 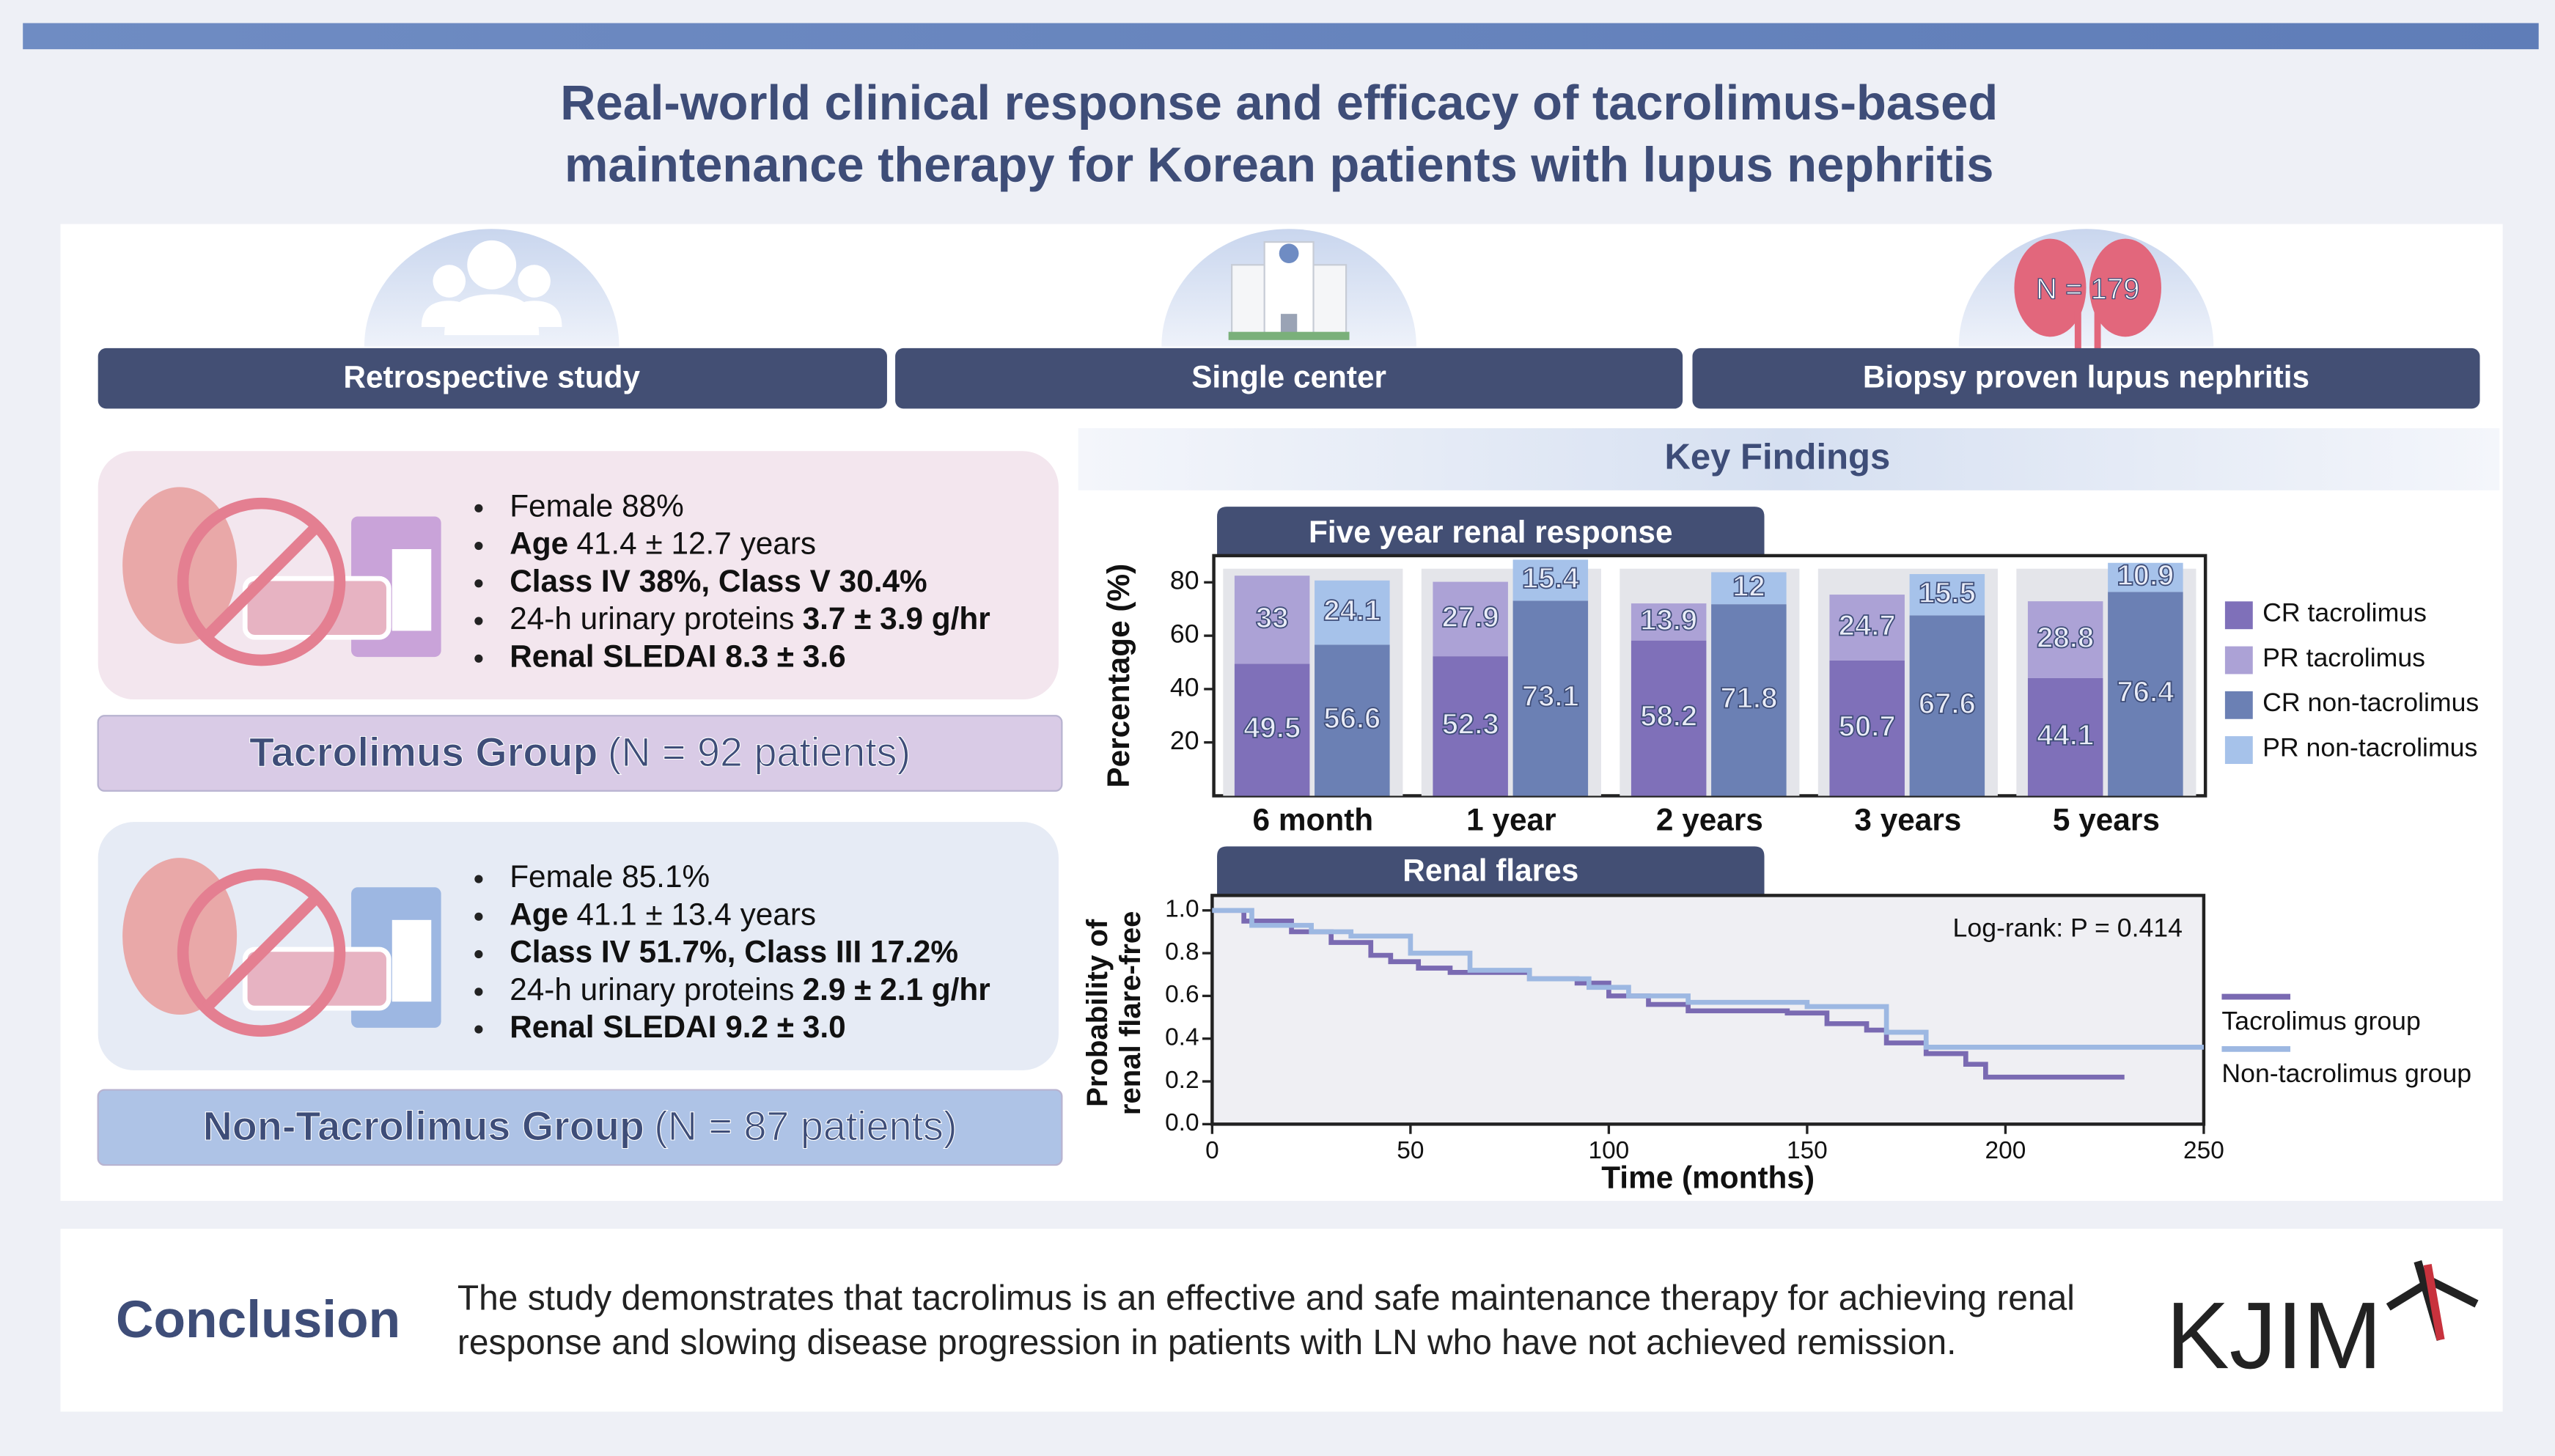 I want to click on group-item: 24-h urinary proteins 2.9 ± 2.1 g/hr, so click(x=750, y=989).